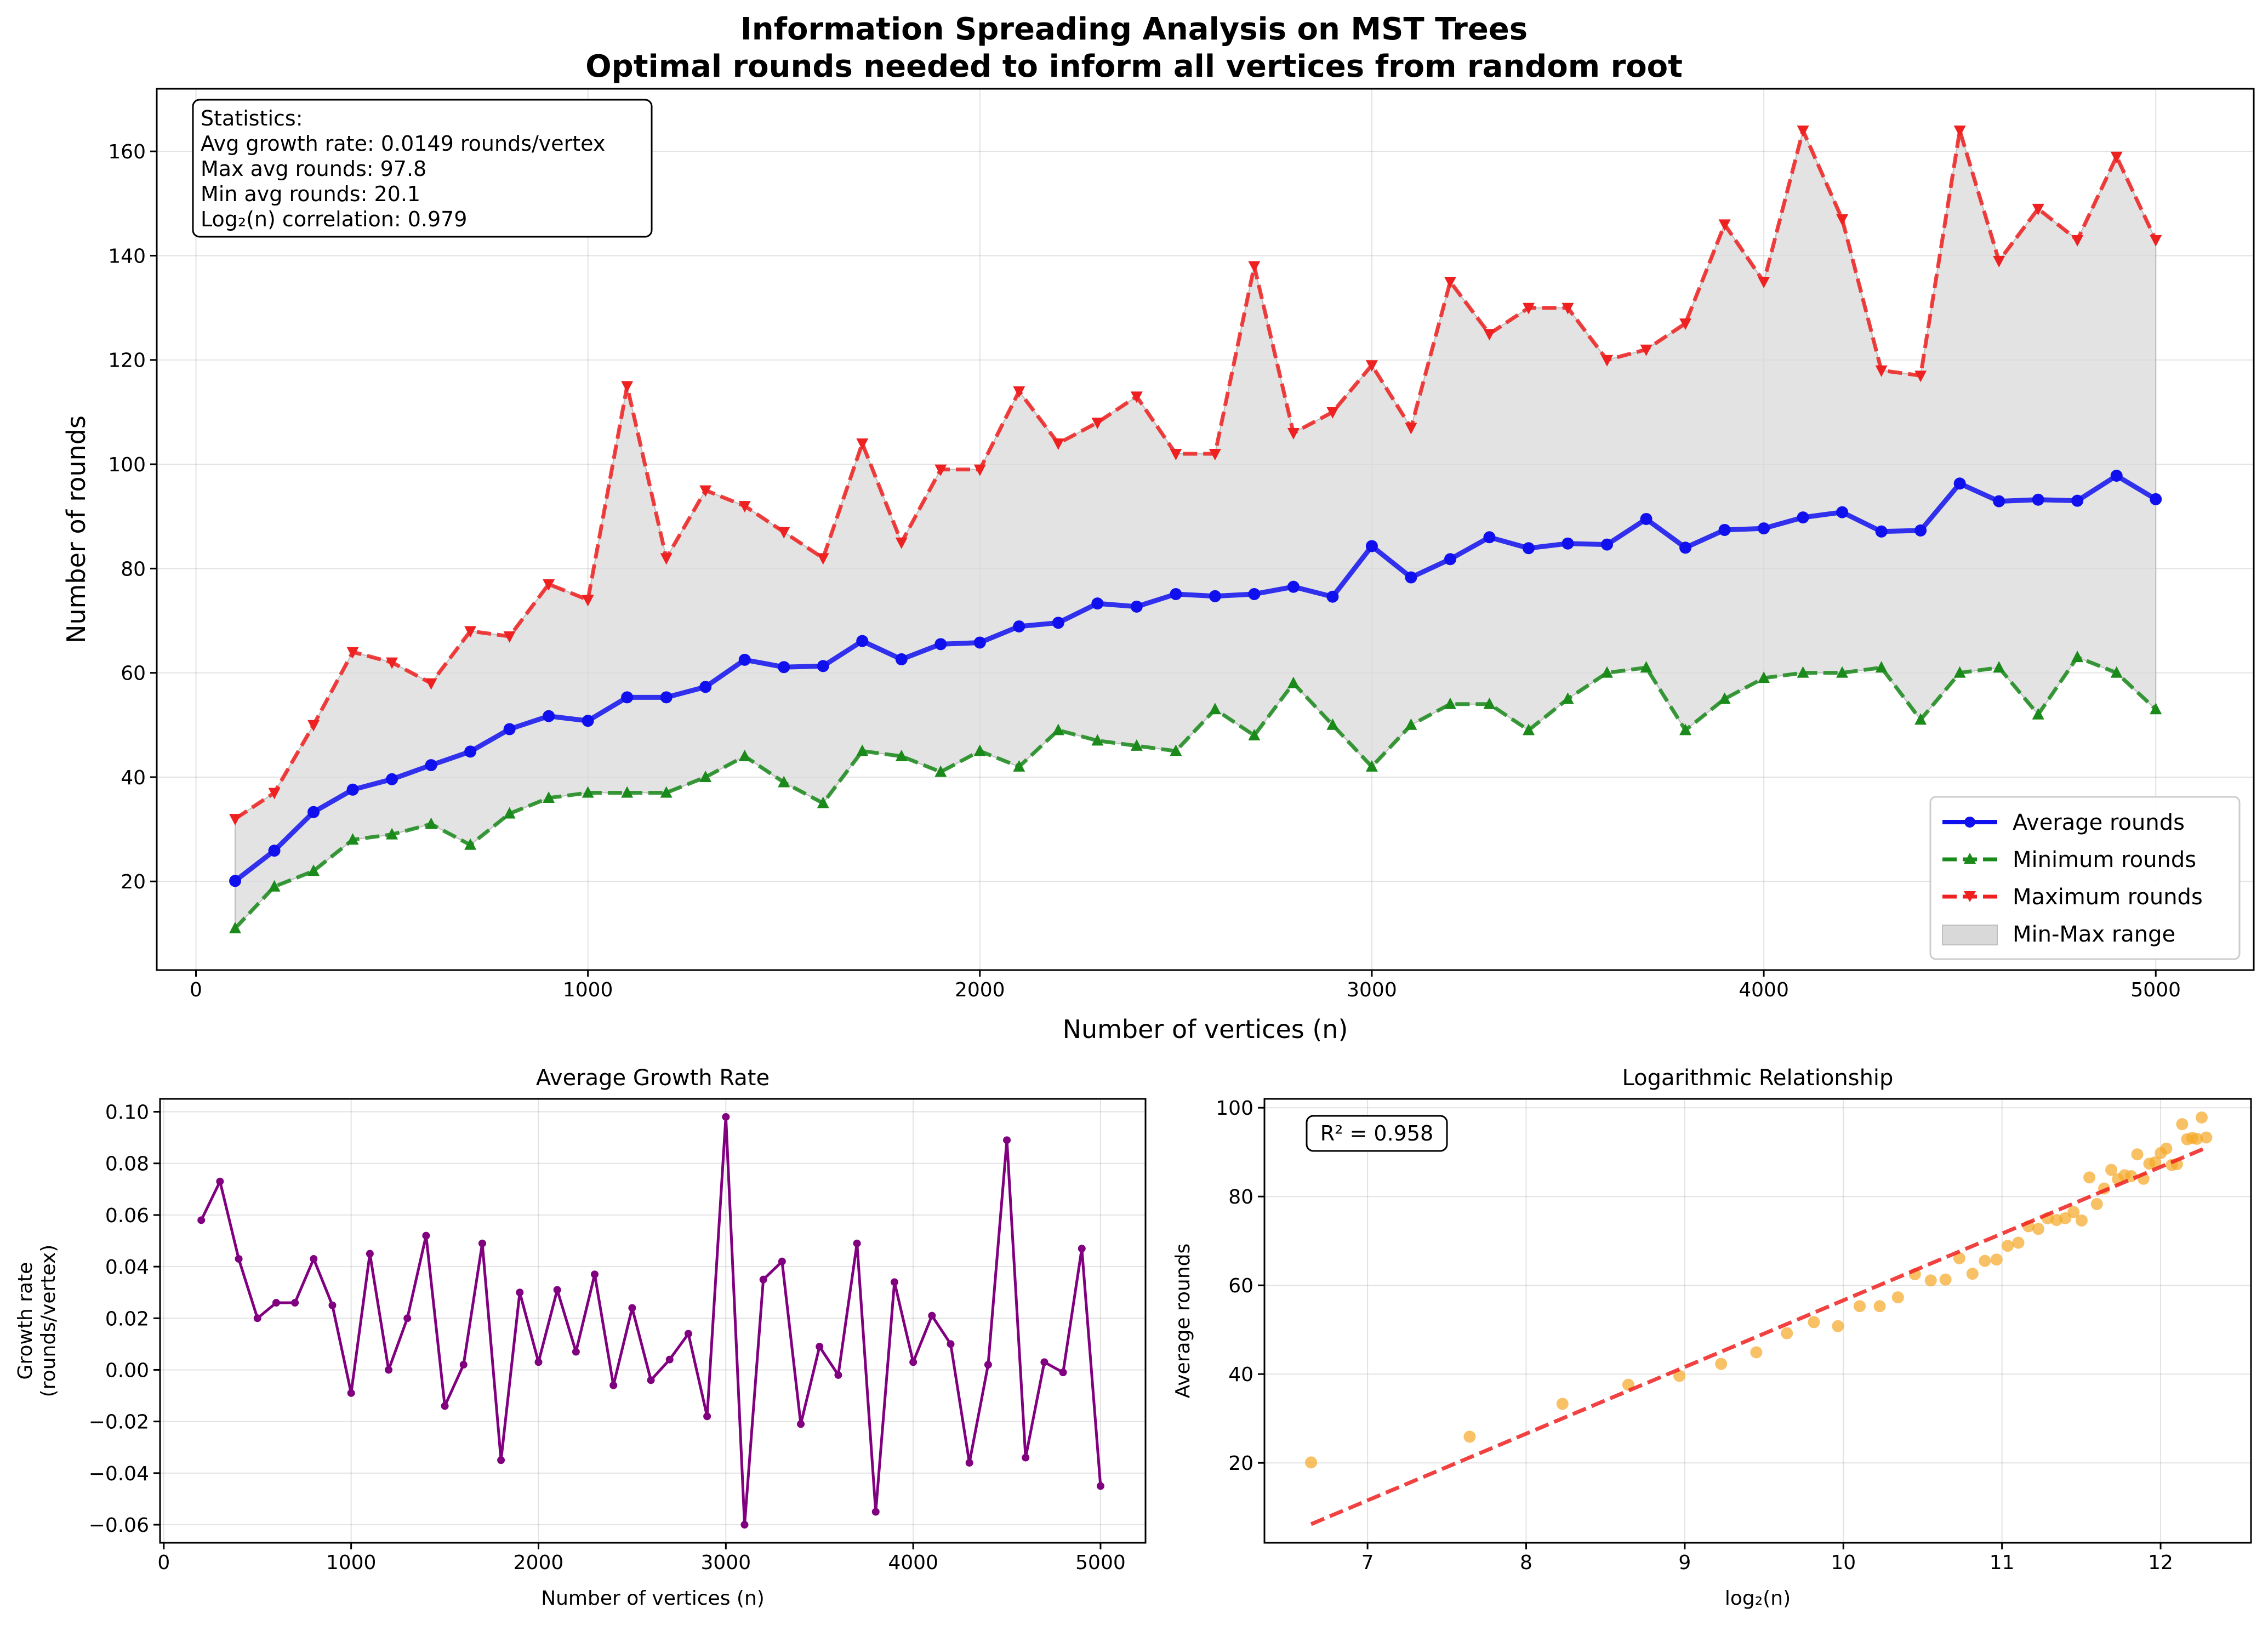  I want to click on x-tick-label: 2000, so click(980, 990).